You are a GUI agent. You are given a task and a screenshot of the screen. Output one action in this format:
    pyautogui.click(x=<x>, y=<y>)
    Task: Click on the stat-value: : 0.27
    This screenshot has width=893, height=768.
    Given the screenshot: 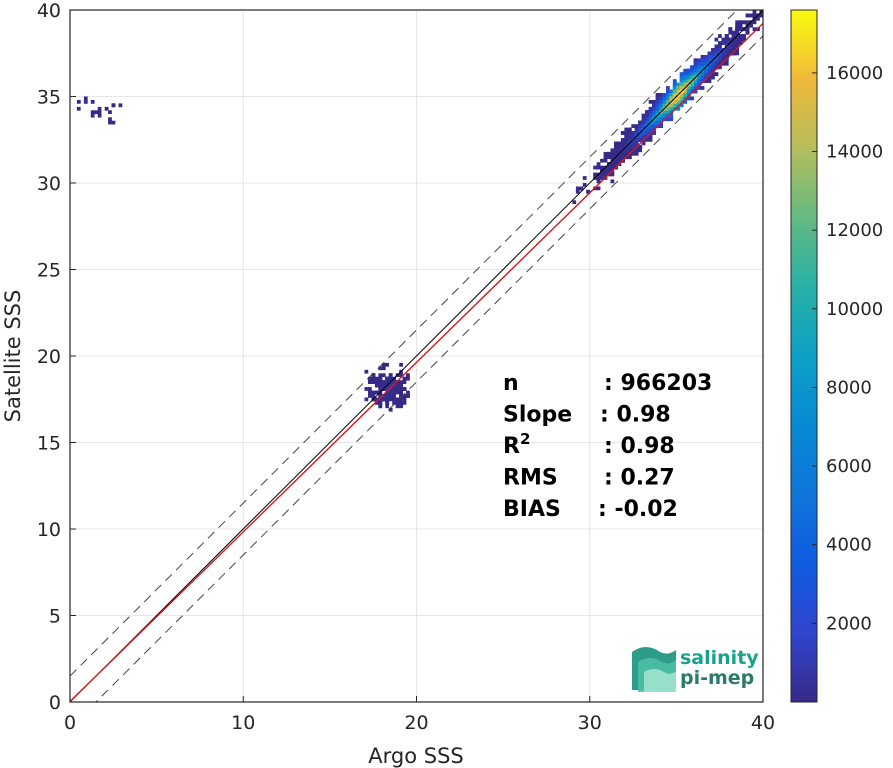 What is the action you would take?
    pyautogui.click(x=639, y=478)
    